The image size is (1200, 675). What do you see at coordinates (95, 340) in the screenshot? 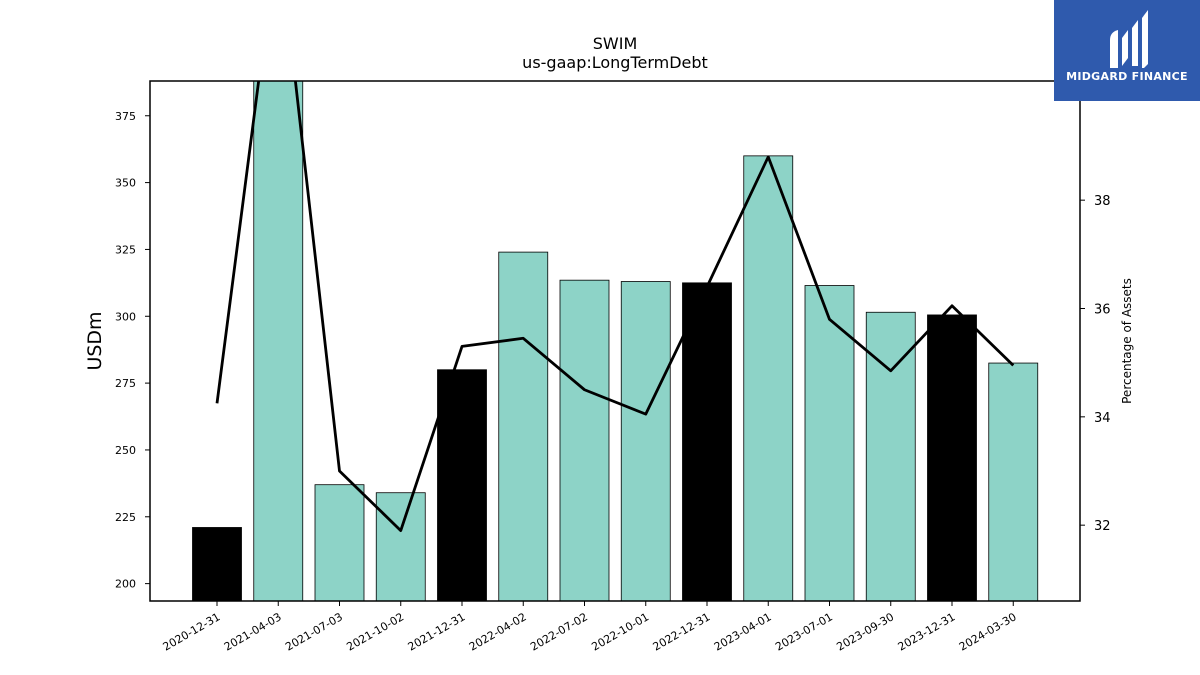
I see `y-axis-label: USDm` at bounding box center [95, 340].